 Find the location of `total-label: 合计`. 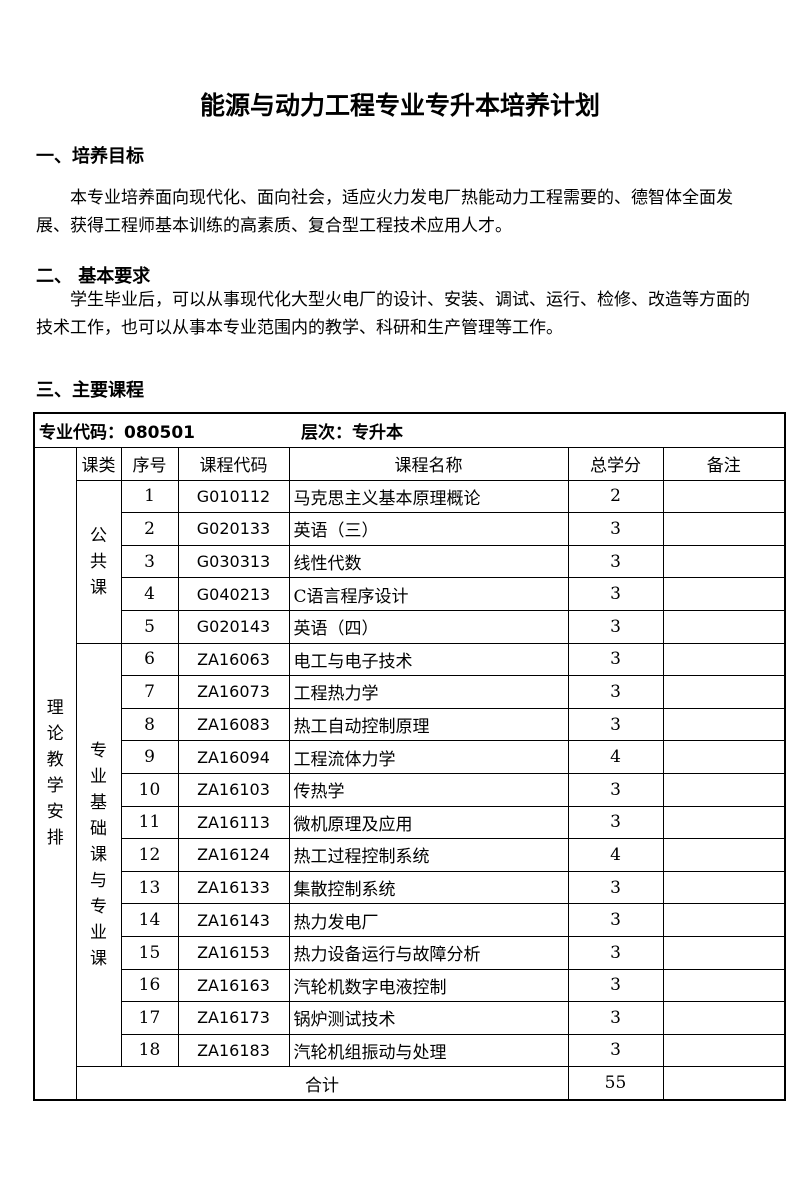

total-label: 合计 is located at coordinates (322, 1083).